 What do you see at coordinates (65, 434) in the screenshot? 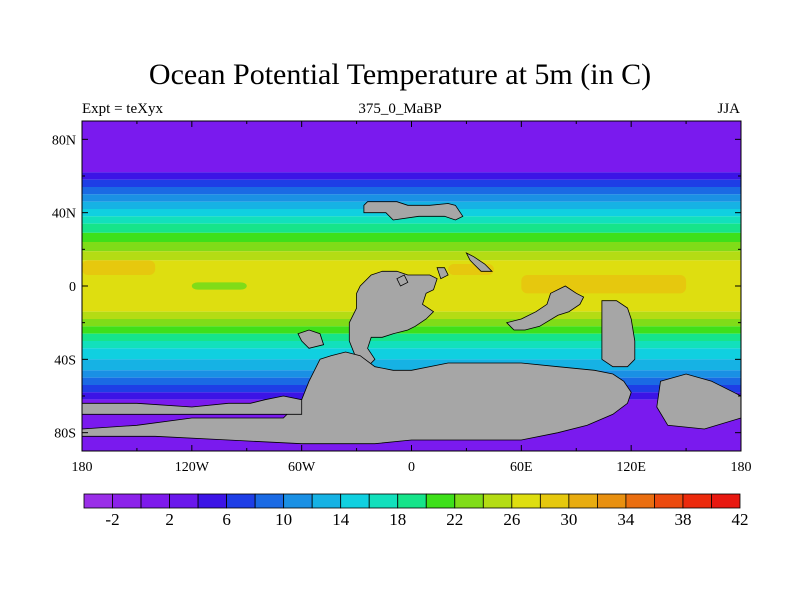
I see `lat-label: 80S` at bounding box center [65, 434].